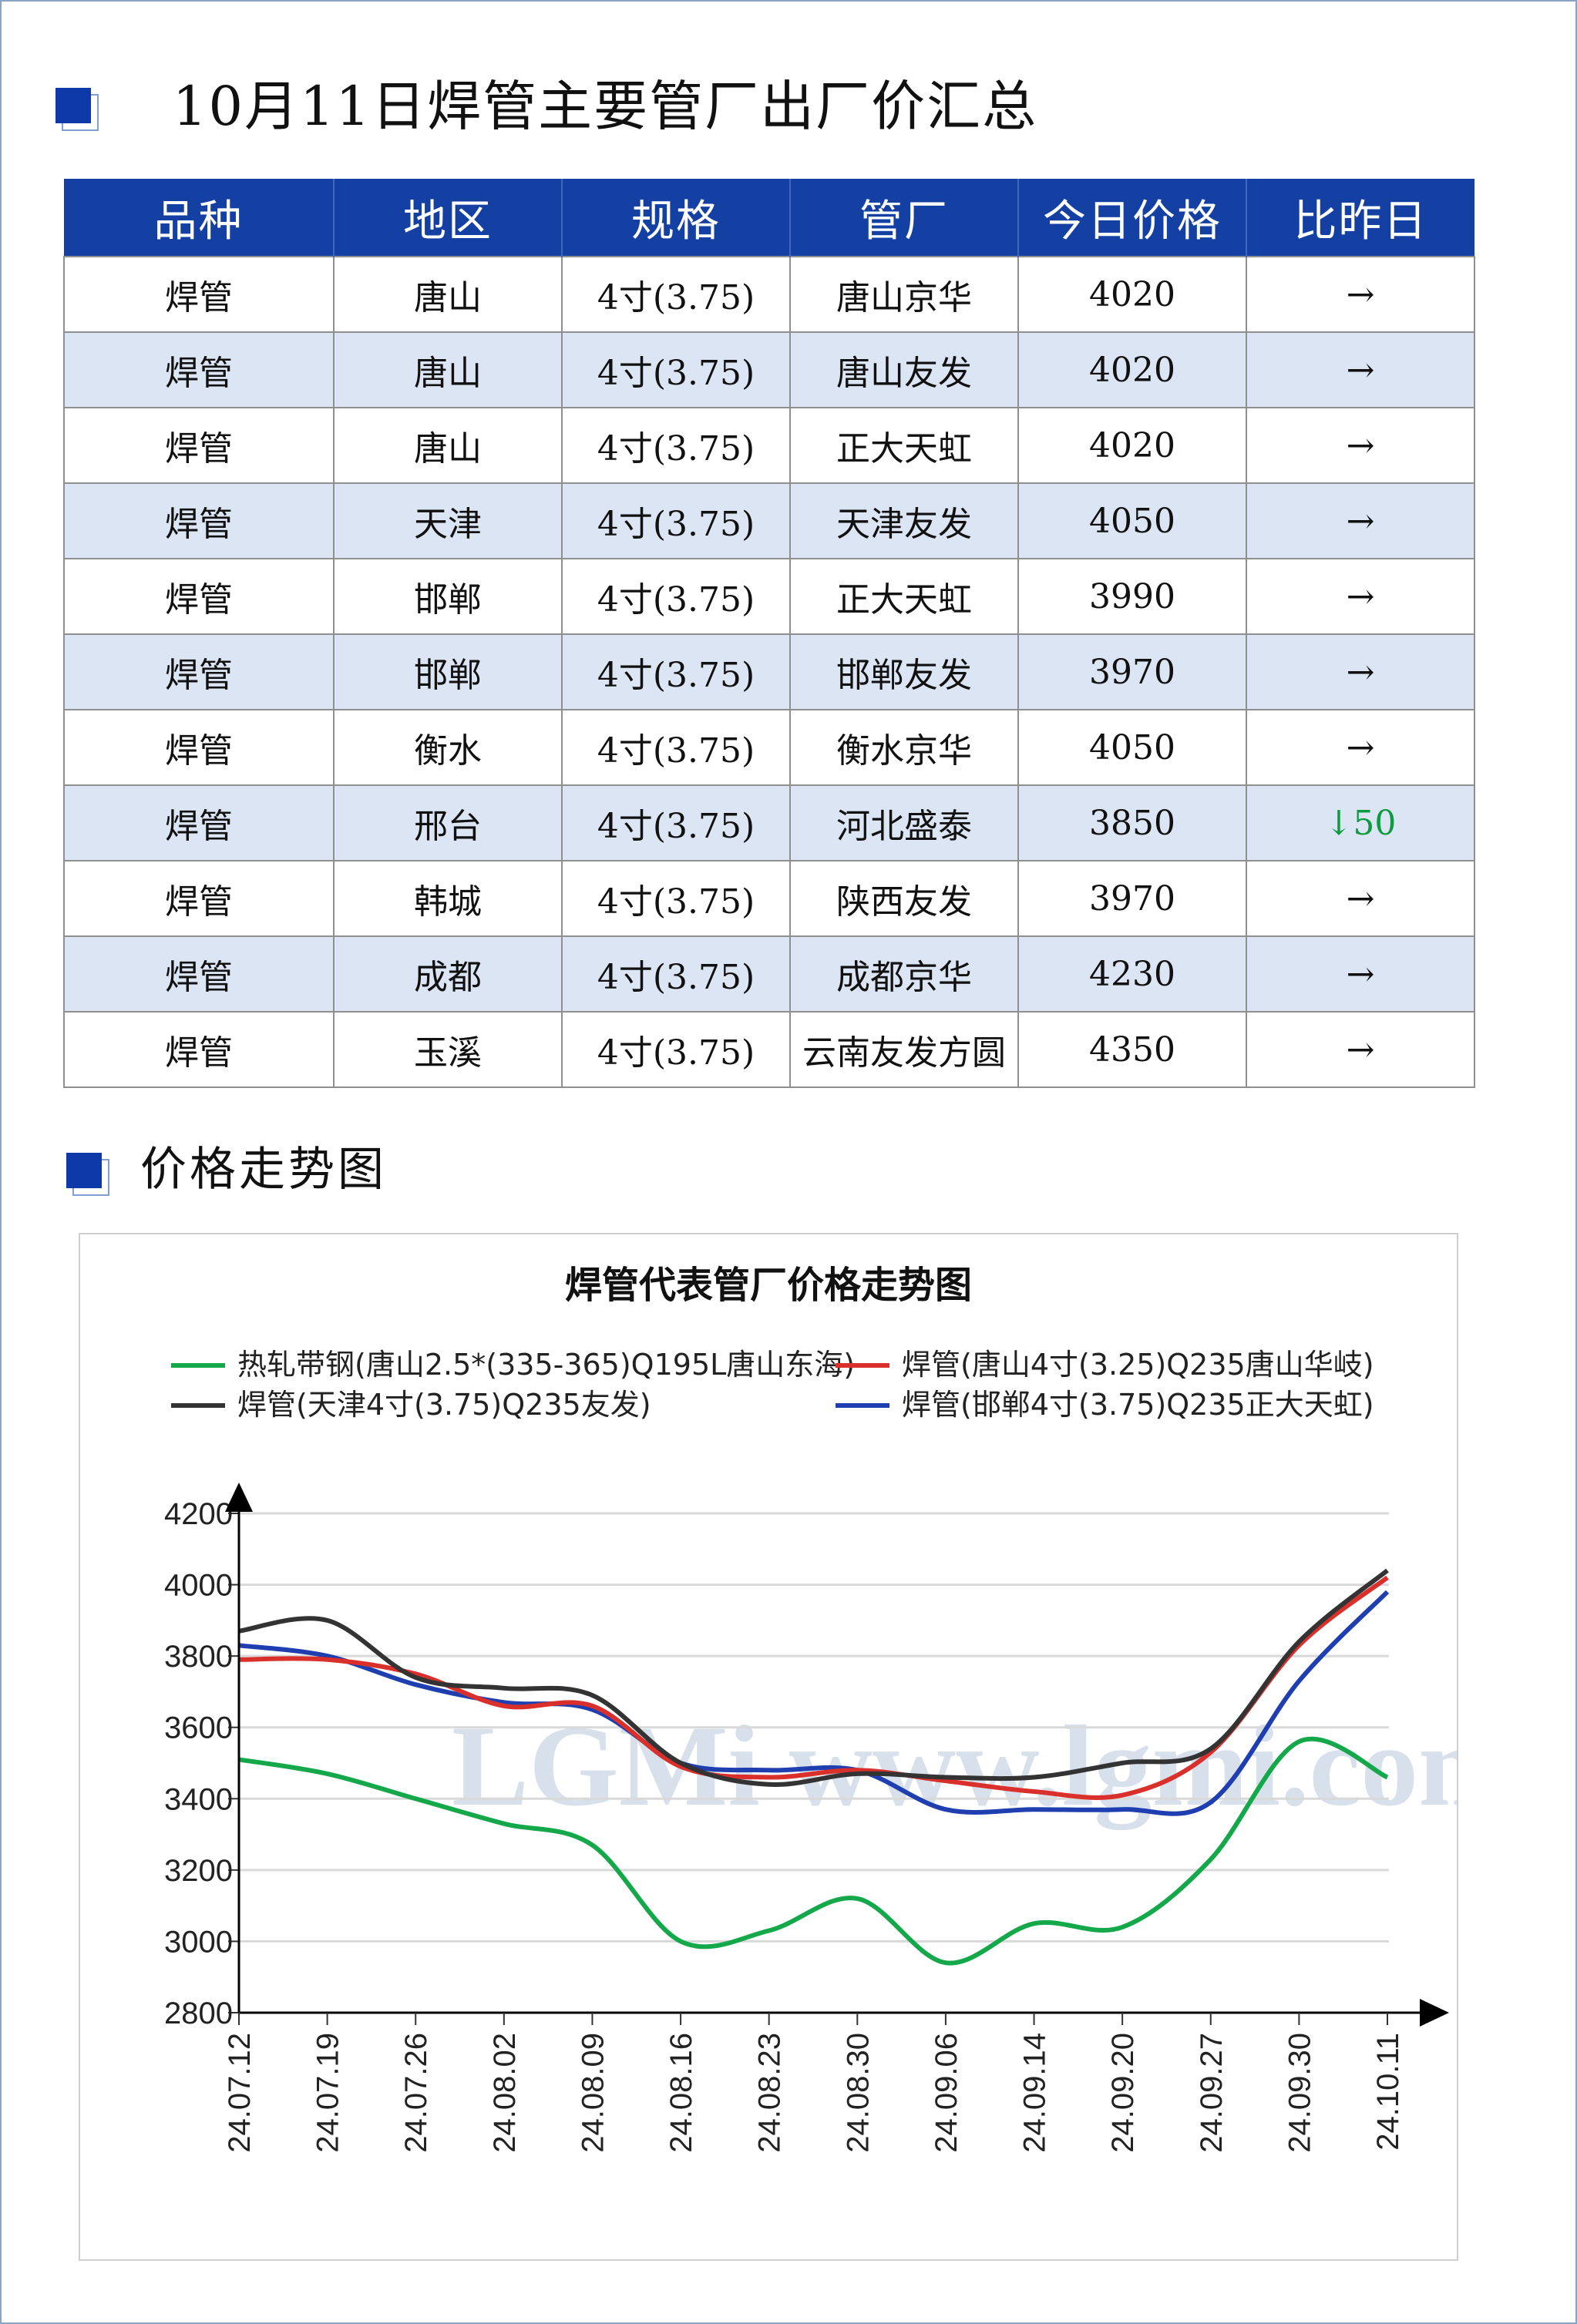 The image size is (1577, 2324). Describe the element at coordinates (769, 218) in the screenshot. I see `table-header-row: 品种 地区 规格 管厂 今日价格 比昨日` at that location.